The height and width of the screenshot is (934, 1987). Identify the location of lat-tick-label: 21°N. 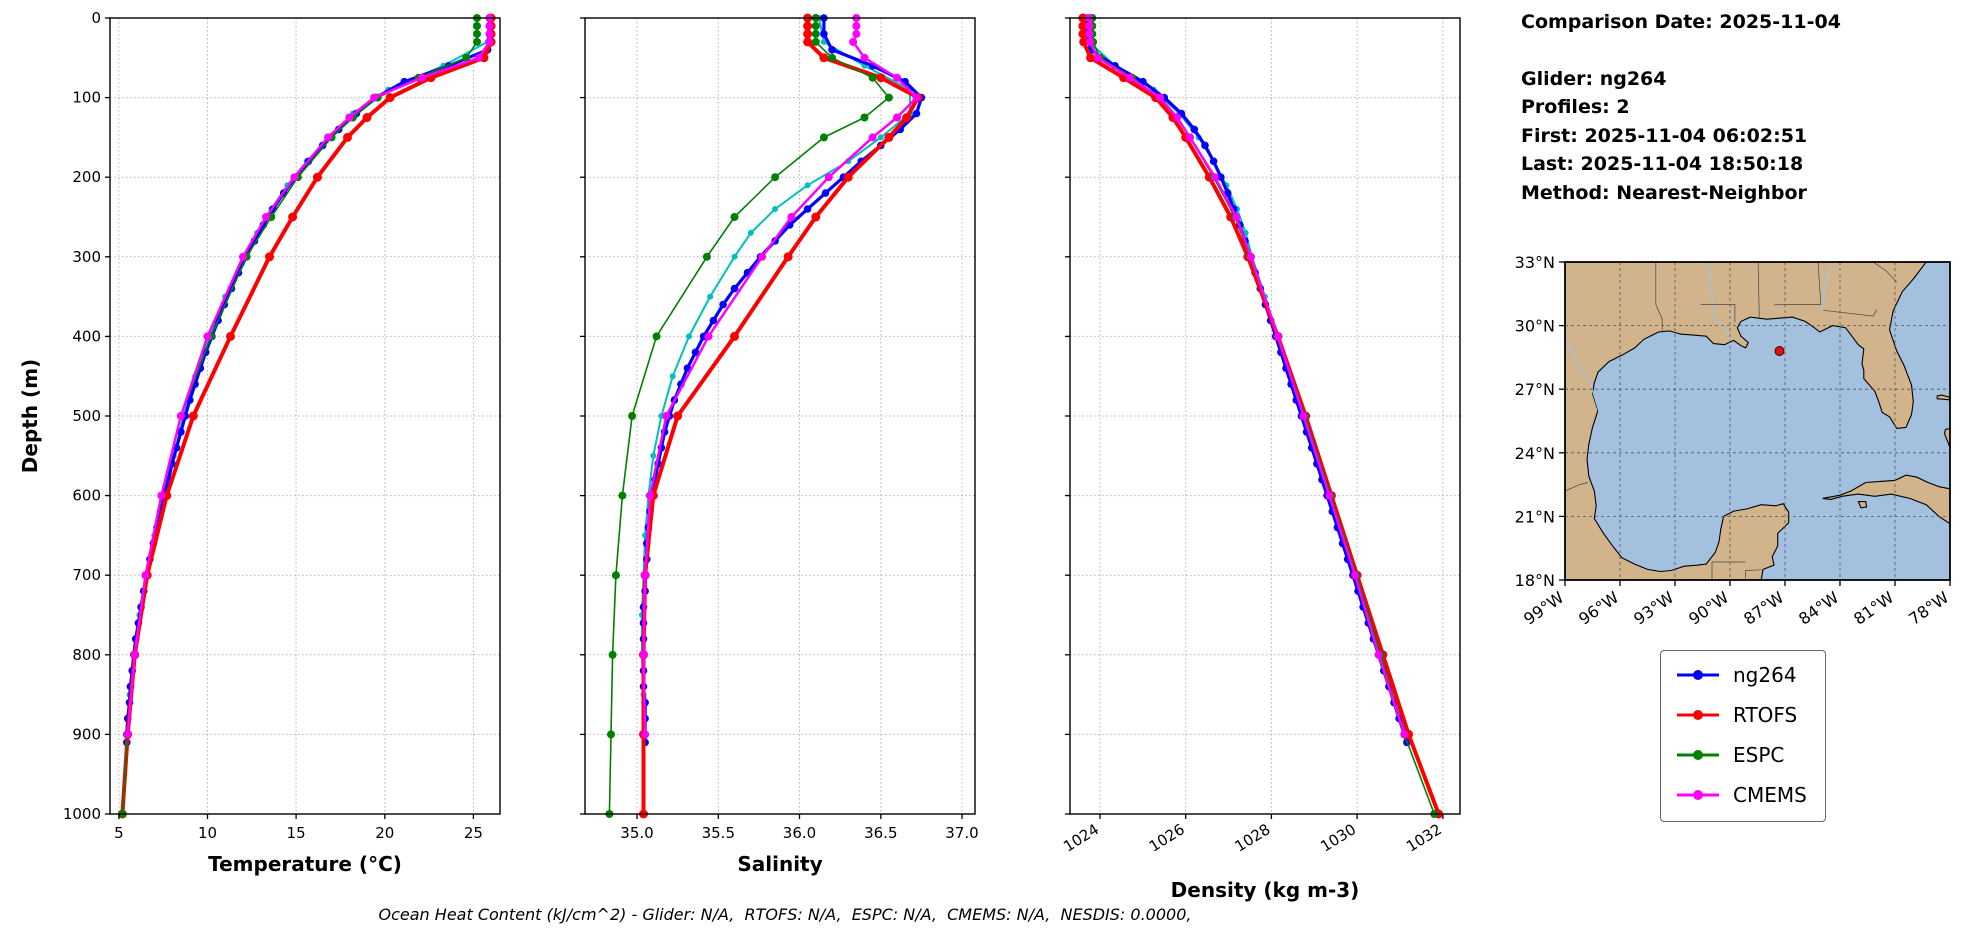
(1535, 516).